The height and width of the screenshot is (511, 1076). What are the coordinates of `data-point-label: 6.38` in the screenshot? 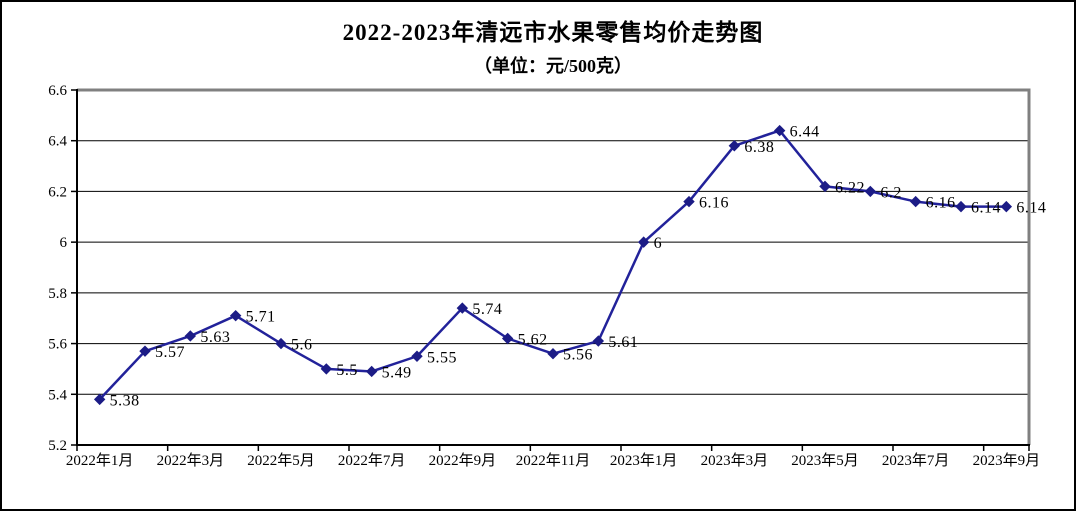 It's located at (759, 147).